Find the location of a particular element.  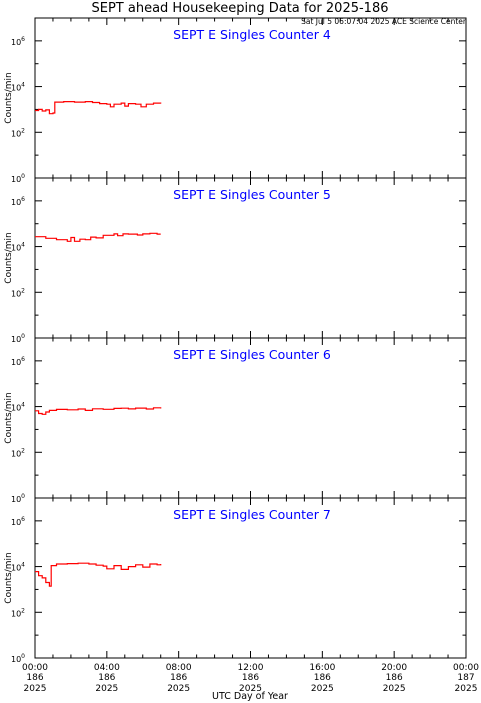

panel-title: SEPT E Singles Counter 7 is located at coordinates (252, 514).